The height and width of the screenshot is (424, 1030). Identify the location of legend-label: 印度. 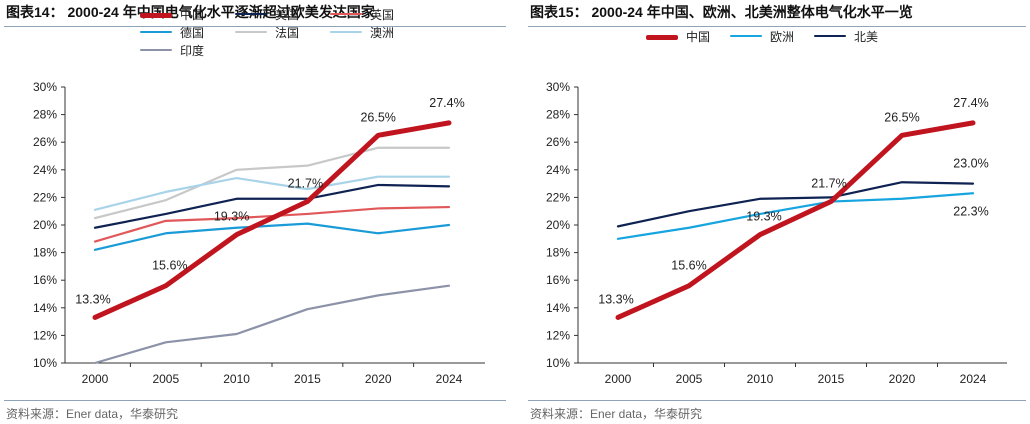
(192, 51).